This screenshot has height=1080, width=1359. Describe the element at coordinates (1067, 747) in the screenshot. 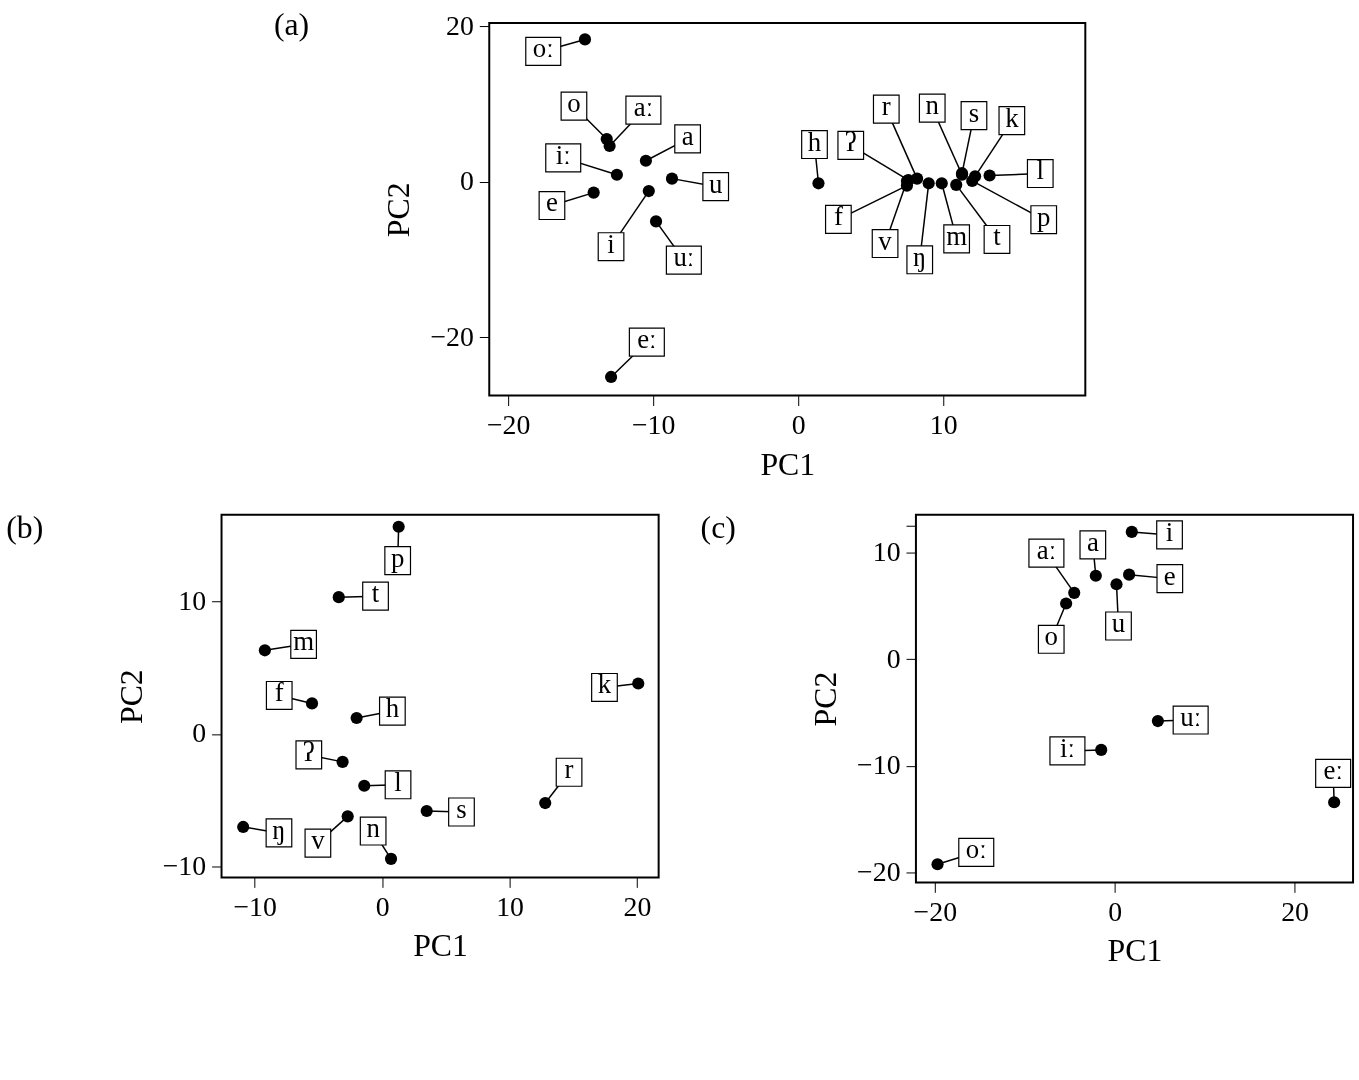

I see `data-label: iː` at that location.